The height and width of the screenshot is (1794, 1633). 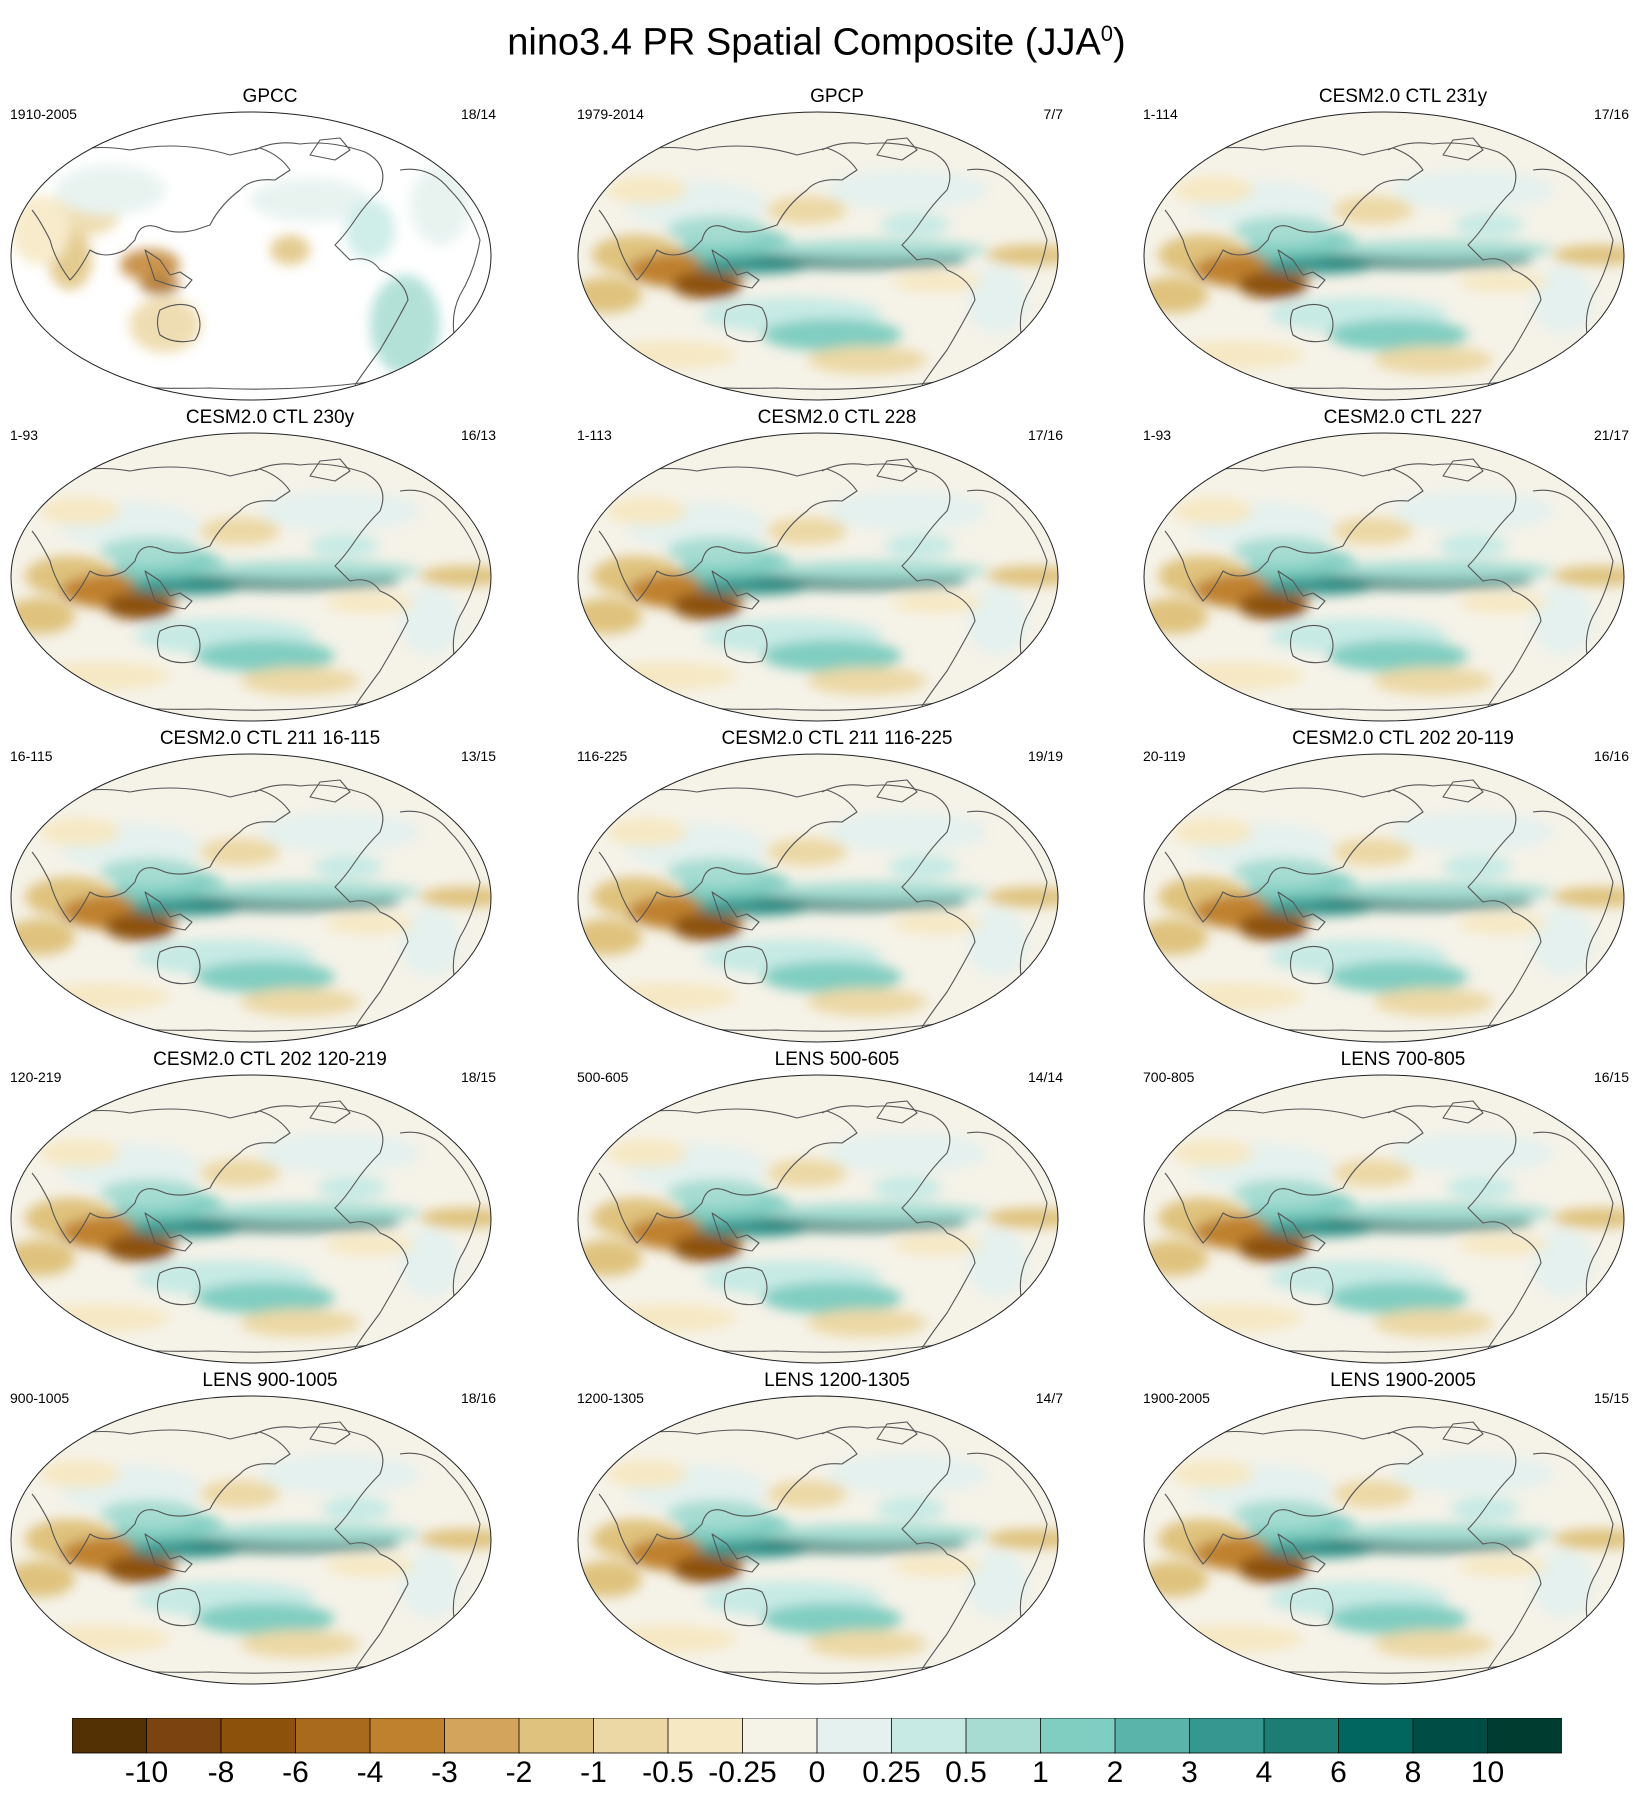 I want to click on panel-period-label: 1900-2005, so click(x=1176, y=1398).